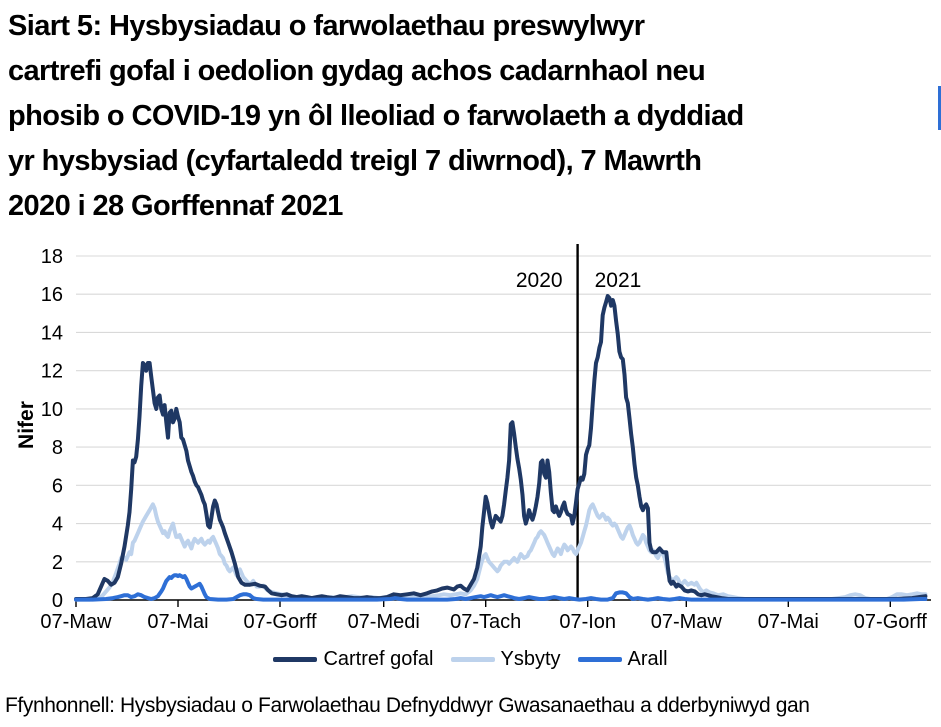  Describe the element at coordinates (26, 425) in the screenshot. I see `y-axis-title: Nifer` at that location.